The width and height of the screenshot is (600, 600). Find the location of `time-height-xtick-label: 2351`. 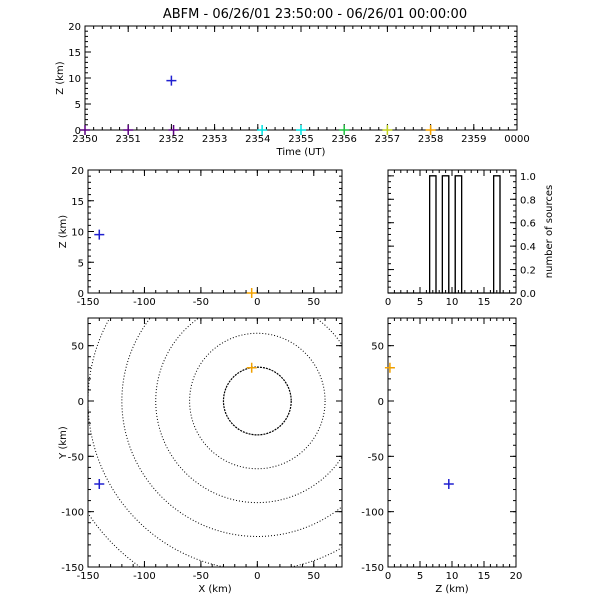

time-height-xtick-label: 2351 is located at coordinates (127, 139).